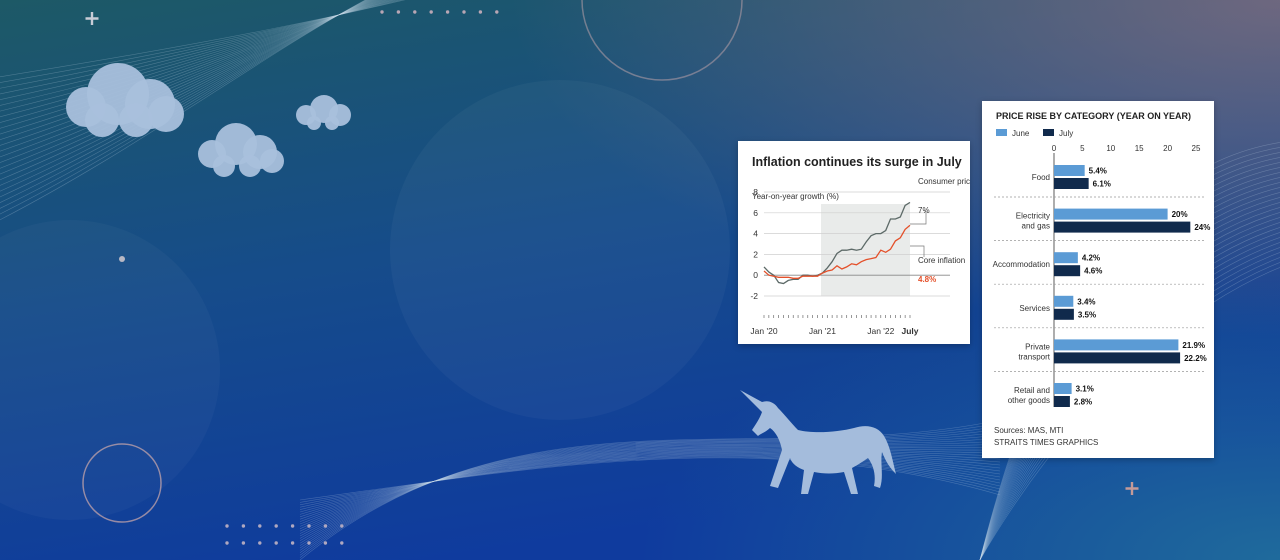 Image resolution: width=1280 pixels, height=560 pixels. What do you see at coordinates (1021, 264) in the screenshot?
I see `category-label: Accommodation` at bounding box center [1021, 264].